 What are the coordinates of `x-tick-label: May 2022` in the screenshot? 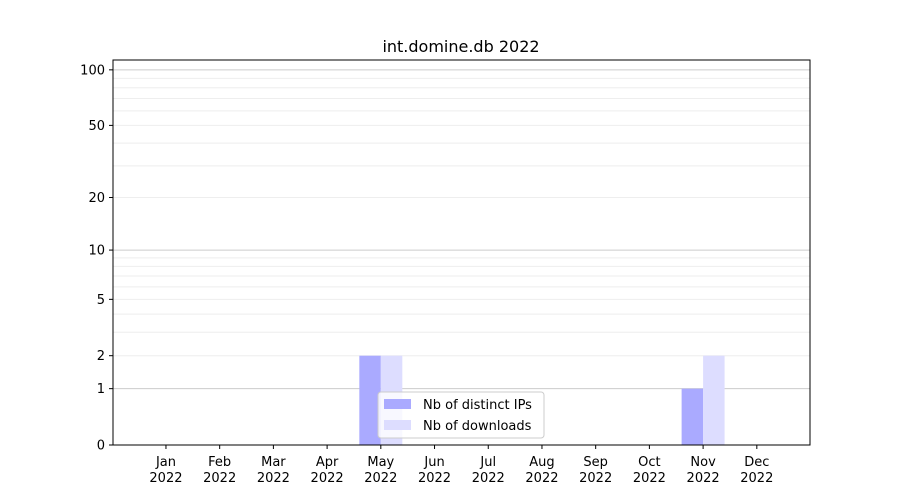 It's located at (380, 470).